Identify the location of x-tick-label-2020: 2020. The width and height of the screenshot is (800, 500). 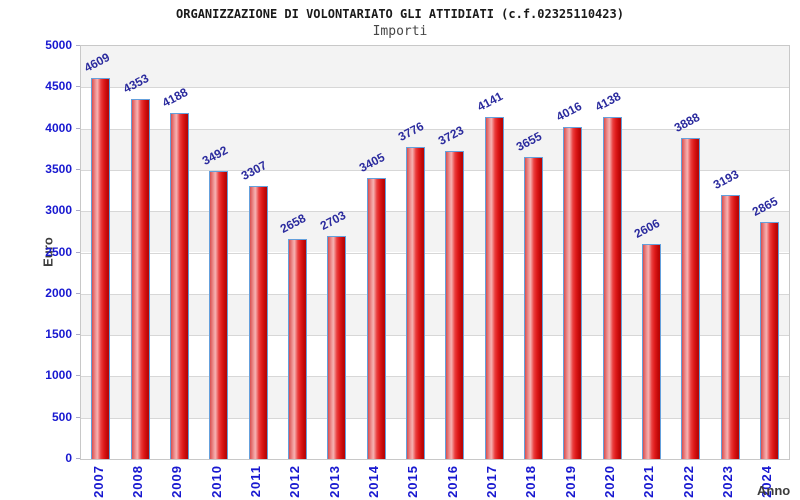
(609, 481).